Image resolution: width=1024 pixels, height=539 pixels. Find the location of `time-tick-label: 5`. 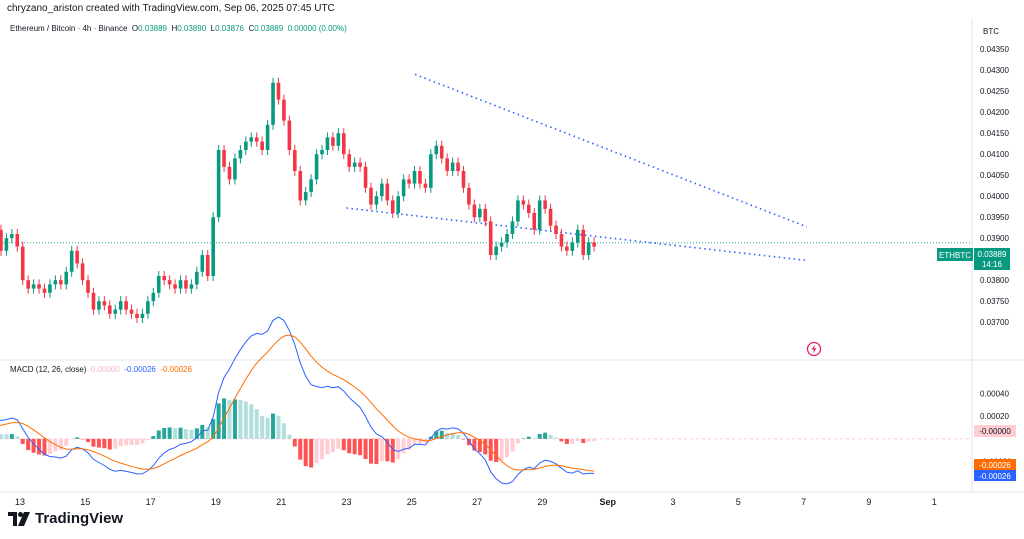

time-tick-label: 5 is located at coordinates (738, 502).